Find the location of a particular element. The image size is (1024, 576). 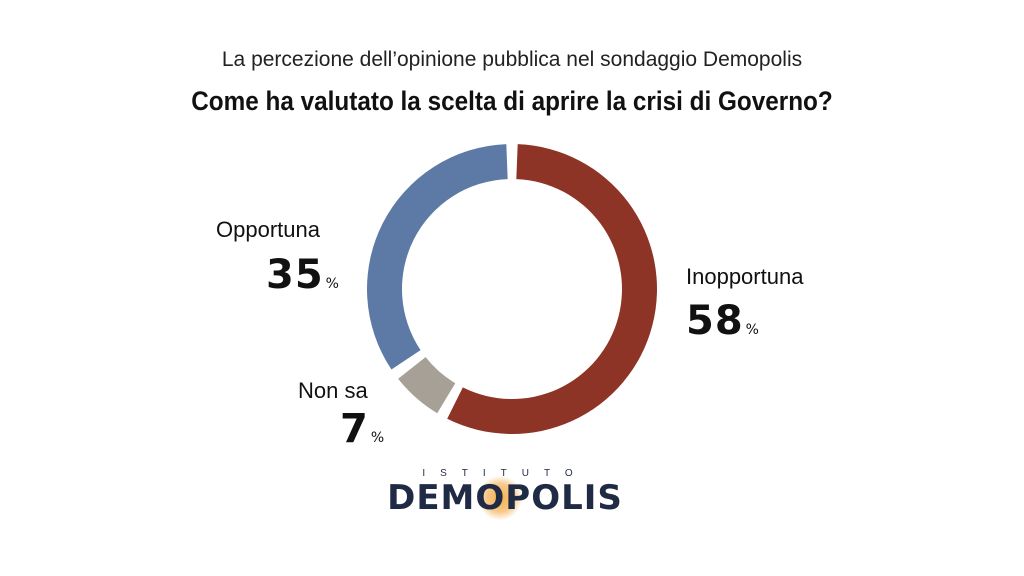

value-opportuna-percent: % is located at coordinates (332, 284).